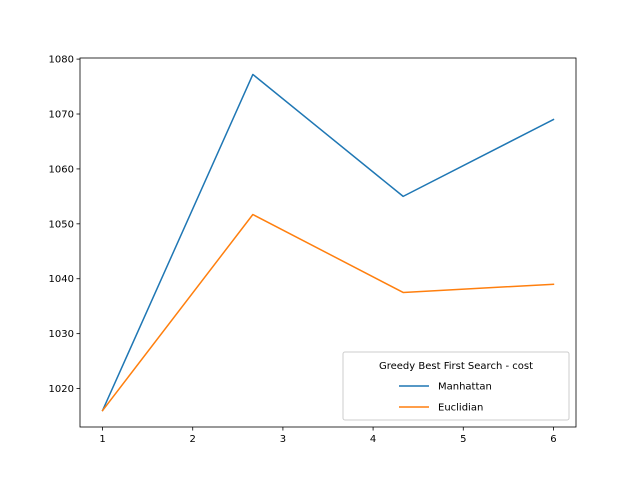 The width and height of the screenshot is (640, 480). What do you see at coordinates (456, 366) in the screenshot?
I see `legend-title: Greedy Best First Search - cost` at bounding box center [456, 366].